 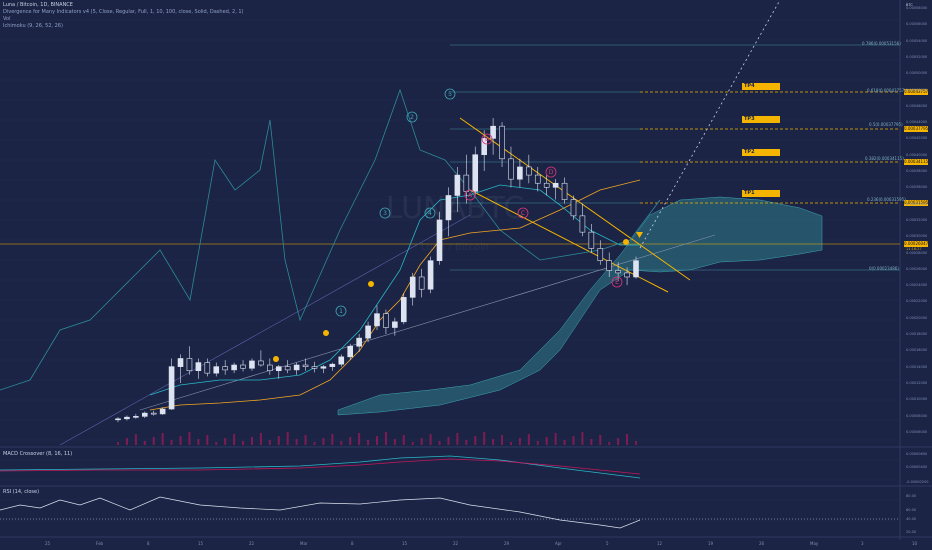 I want to click on tp1-label: TP1, so click(x=761, y=193).